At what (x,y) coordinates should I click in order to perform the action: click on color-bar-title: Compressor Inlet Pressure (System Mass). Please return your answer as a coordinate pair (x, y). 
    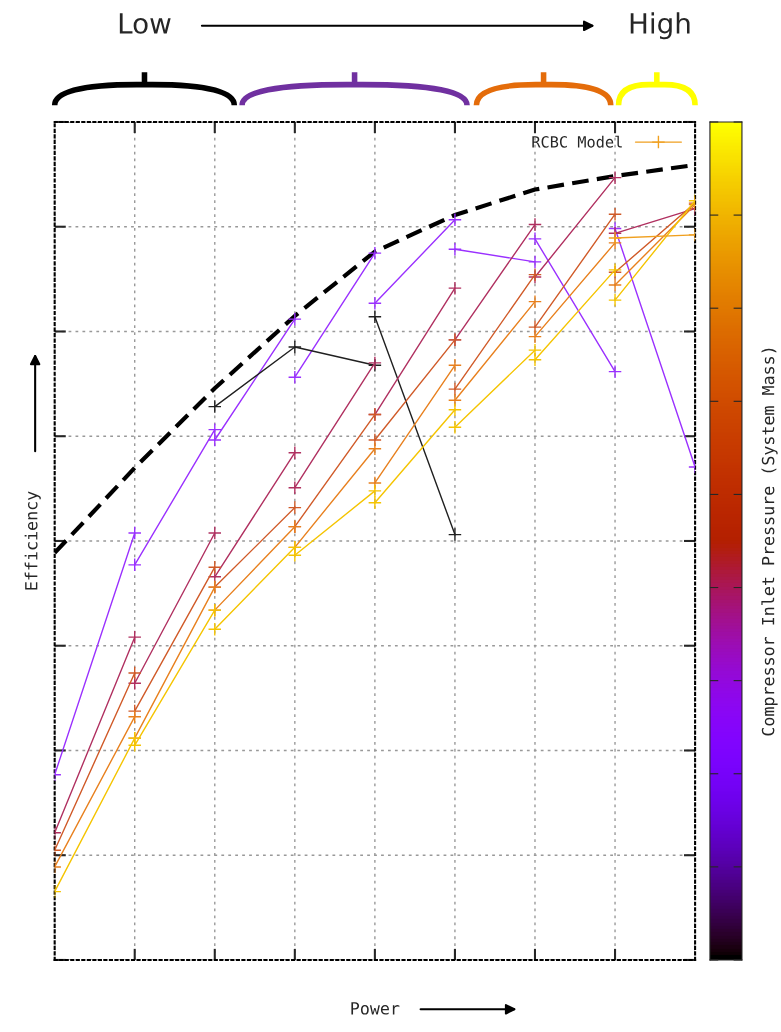
    Looking at the image, I should click on (769, 542).